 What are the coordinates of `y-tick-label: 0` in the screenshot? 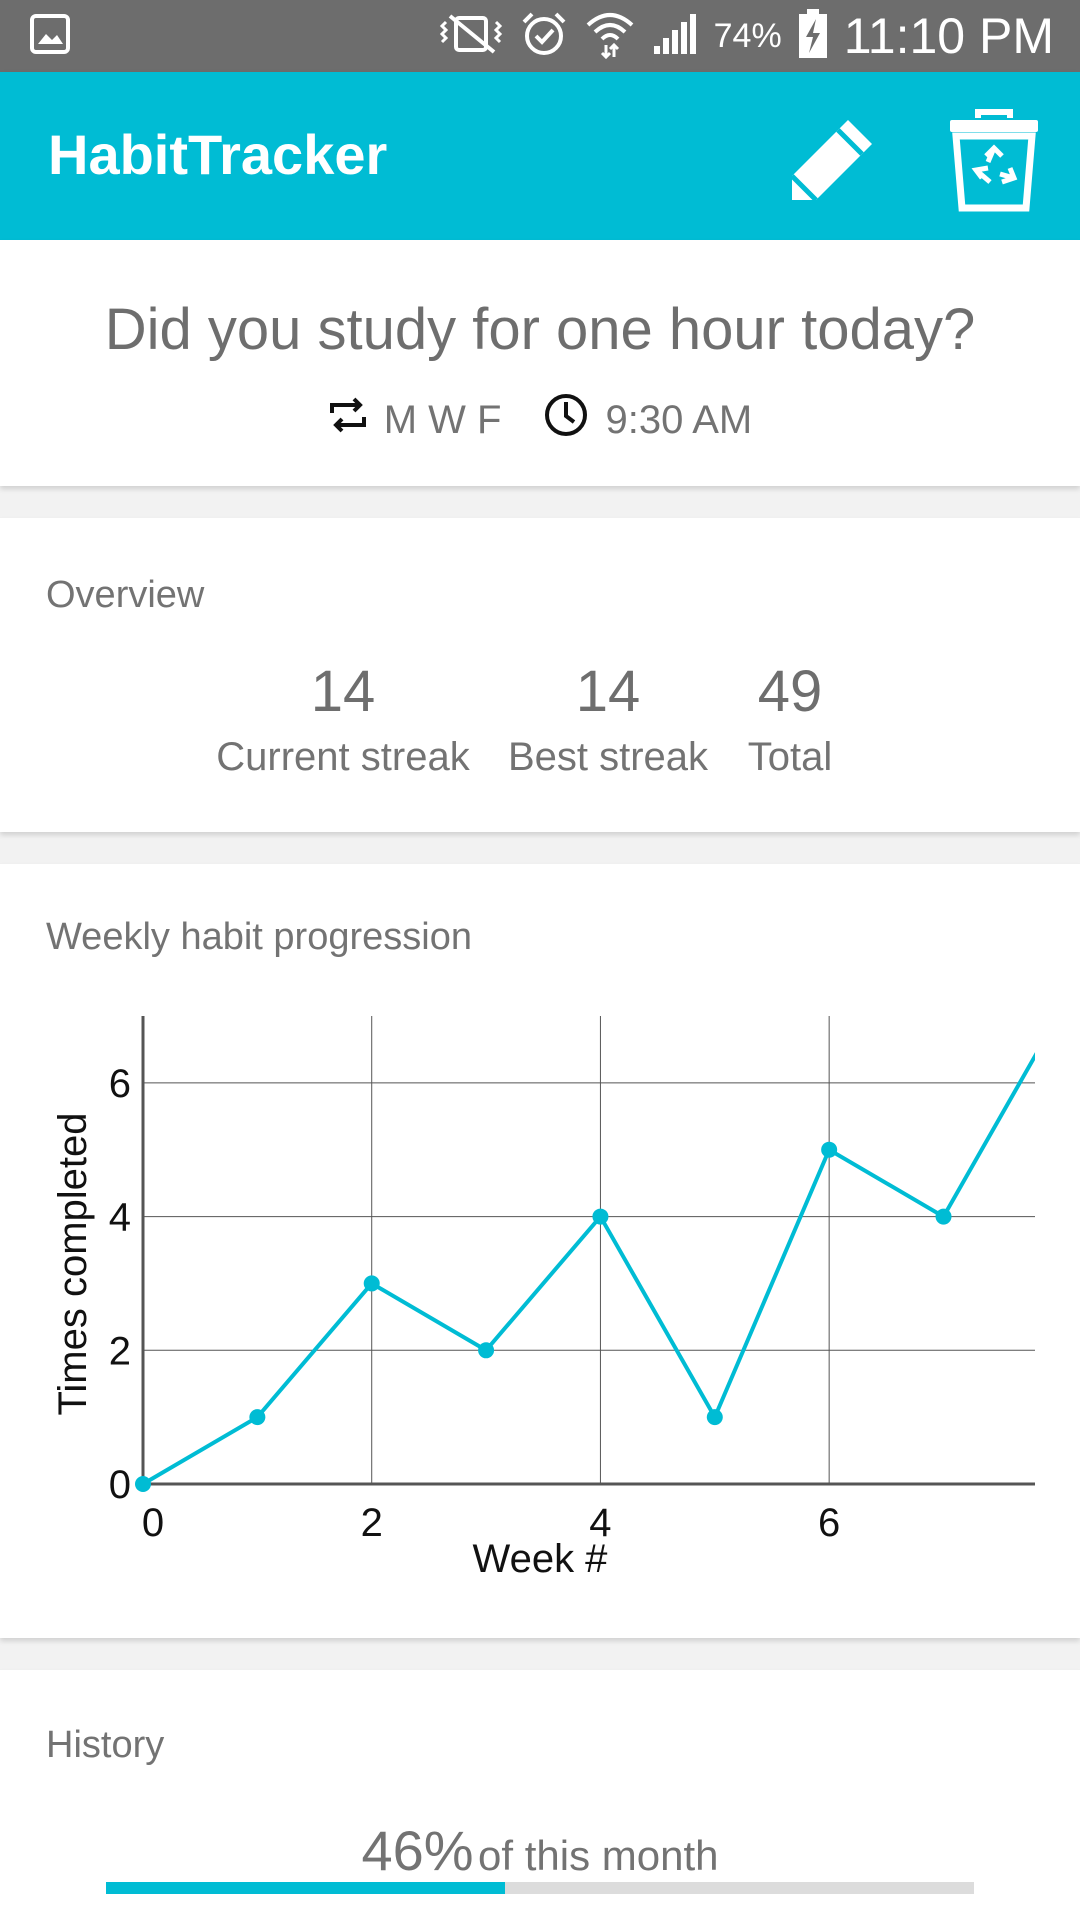 It's located at (120, 1485).